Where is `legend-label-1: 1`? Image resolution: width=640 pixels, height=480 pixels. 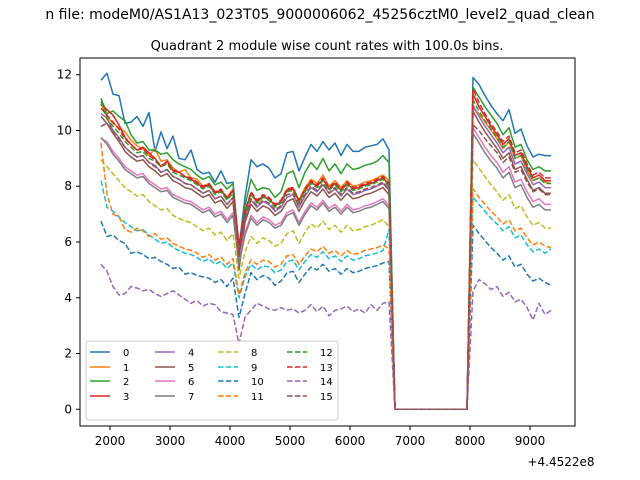 legend-label-1: 1 is located at coordinates (126, 368).